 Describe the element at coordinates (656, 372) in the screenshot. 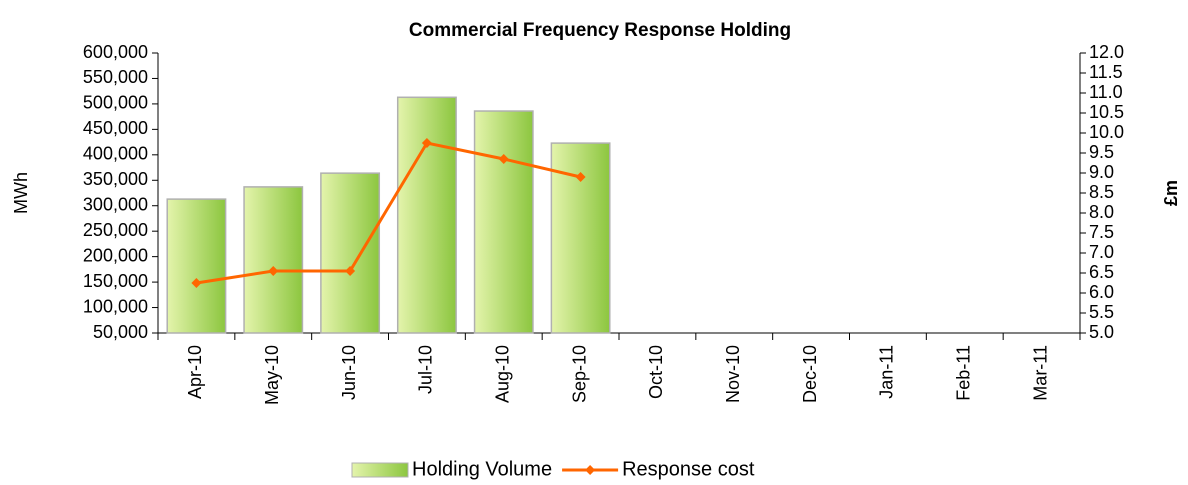

I see `x-tick-label: Oct-10` at that location.